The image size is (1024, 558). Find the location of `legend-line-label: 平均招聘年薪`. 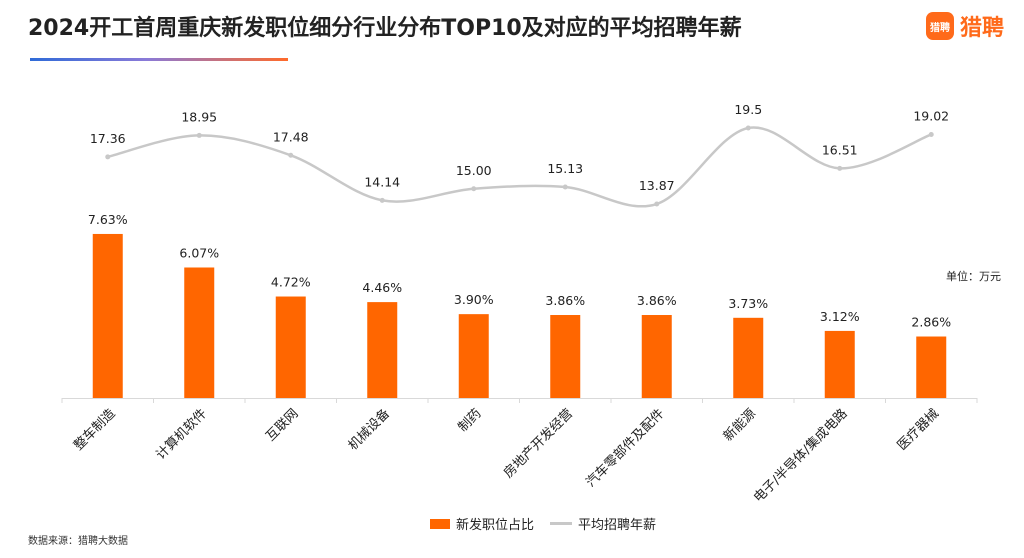

legend-line-label: 平均招聘年薪 is located at coordinates (617, 525).